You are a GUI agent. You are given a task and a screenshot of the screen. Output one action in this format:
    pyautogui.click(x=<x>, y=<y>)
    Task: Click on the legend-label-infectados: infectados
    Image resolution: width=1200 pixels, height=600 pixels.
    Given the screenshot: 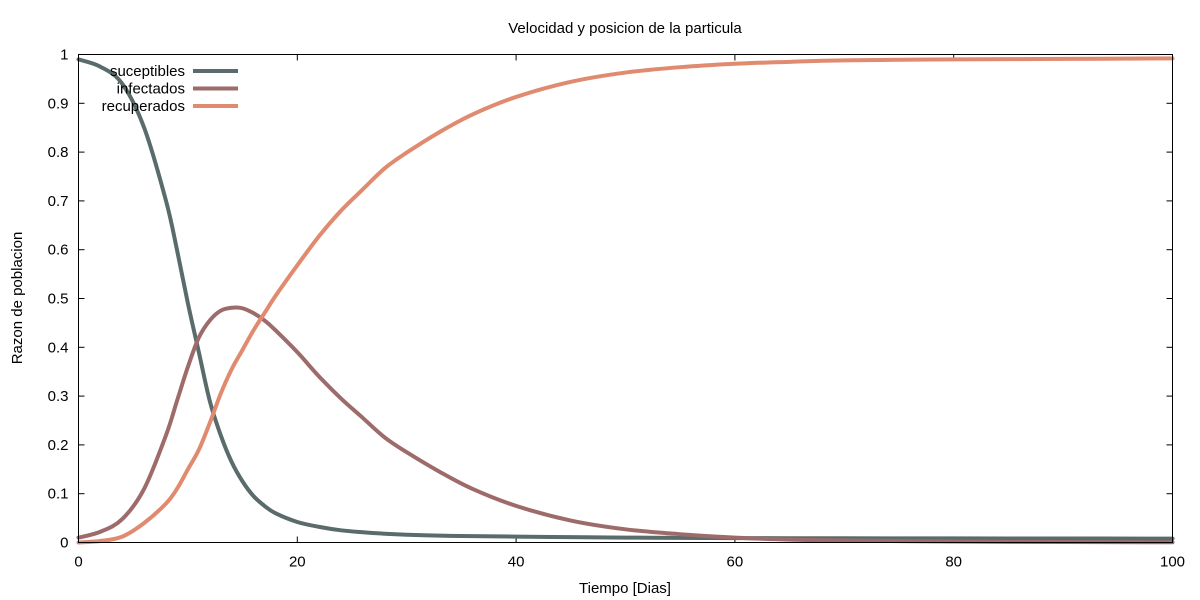 What is the action you would take?
    pyautogui.click(x=151, y=89)
    